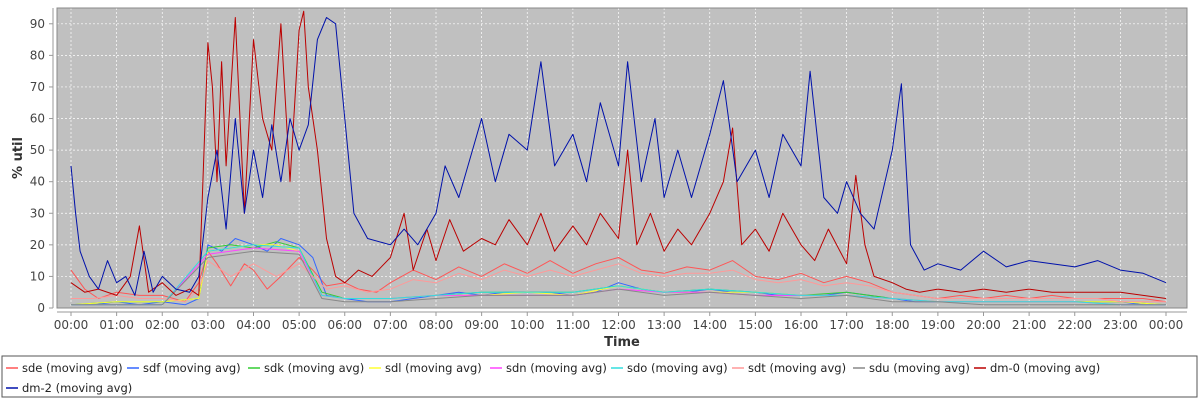 This screenshot has width=1200, height=400. Describe the element at coordinates (938, 325) in the screenshot. I see `x-tick-label: 19:00` at that location.